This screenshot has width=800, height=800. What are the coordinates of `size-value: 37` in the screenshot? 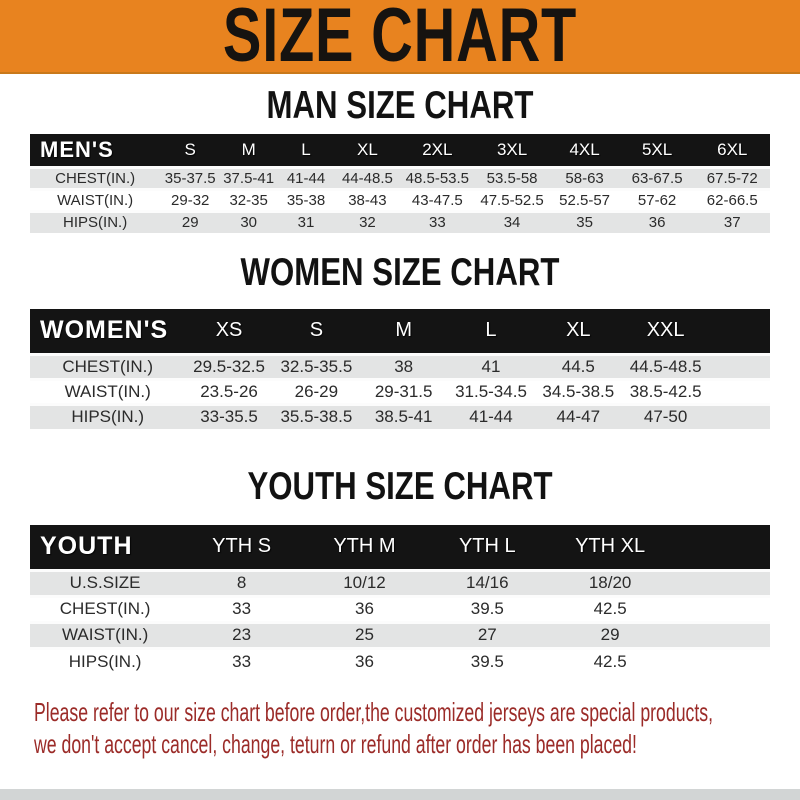 It's located at (732, 221).